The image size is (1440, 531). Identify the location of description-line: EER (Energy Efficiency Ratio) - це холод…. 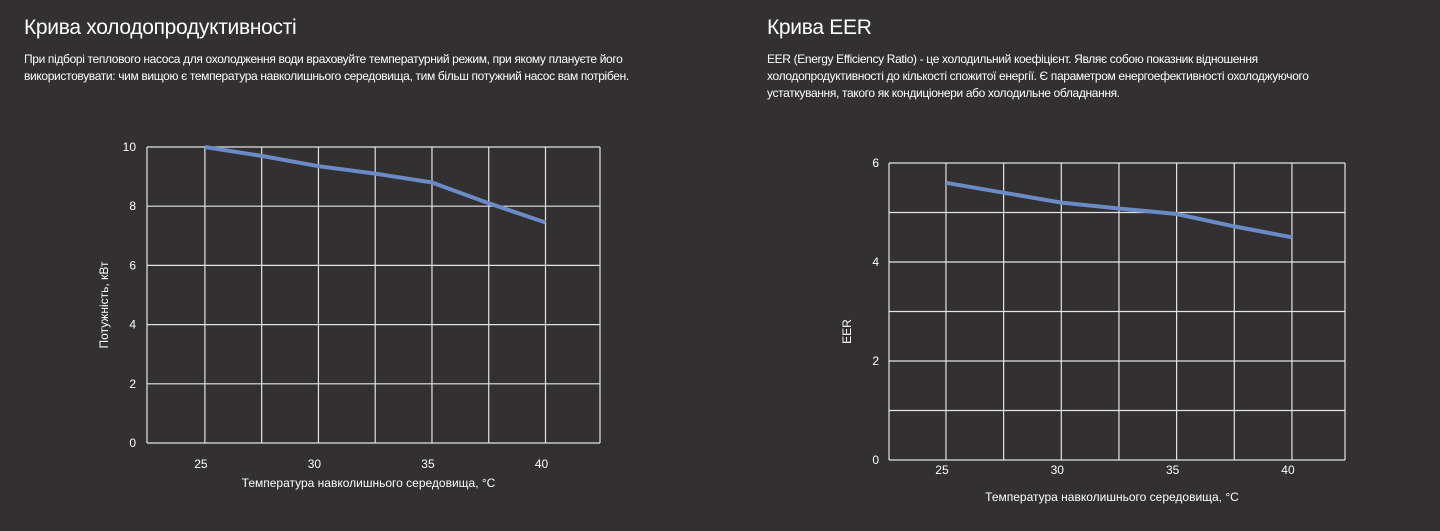
(1012, 59).